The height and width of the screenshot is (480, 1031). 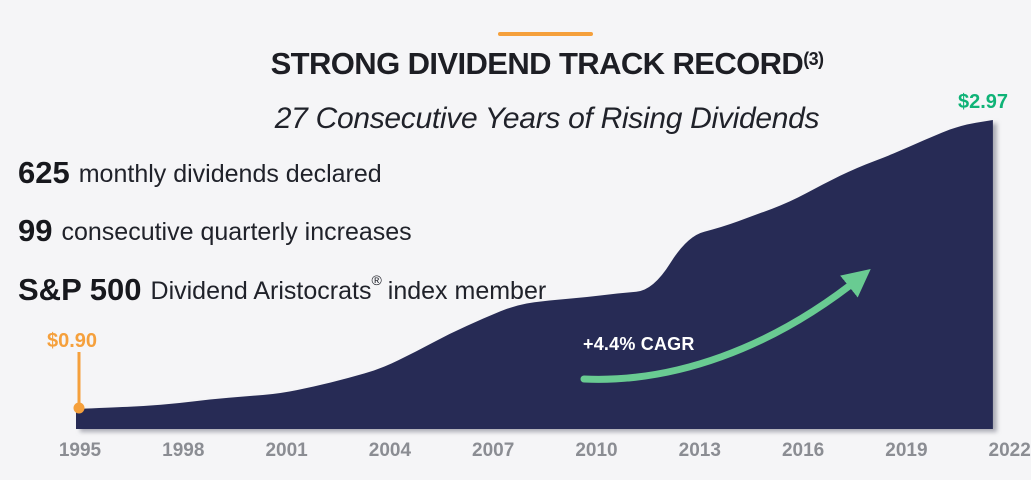 What do you see at coordinates (596, 450) in the screenshot?
I see `x-tick-label: 2010` at bounding box center [596, 450].